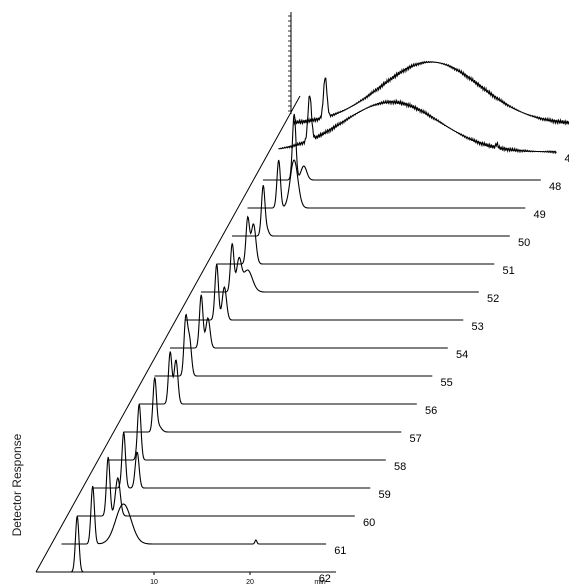 This screenshot has width=569, height=587. What do you see at coordinates (567, 159) in the screenshot?
I see `series-label-47: 47` at bounding box center [567, 159].